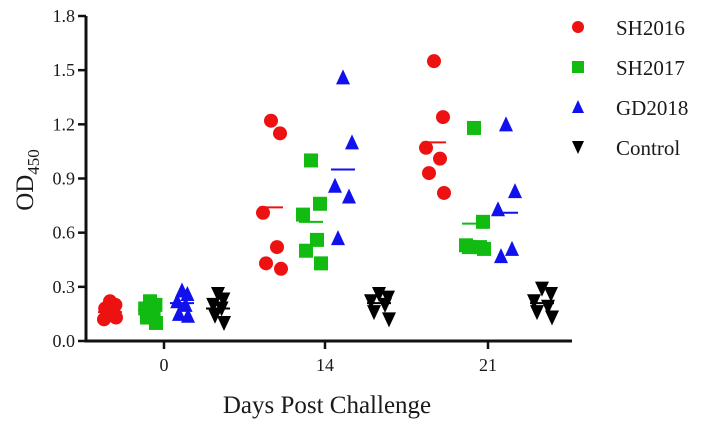 The height and width of the screenshot is (426, 721). What do you see at coordinates (648, 148) in the screenshot?
I see `legend-label: Control` at bounding box center [648, 148].